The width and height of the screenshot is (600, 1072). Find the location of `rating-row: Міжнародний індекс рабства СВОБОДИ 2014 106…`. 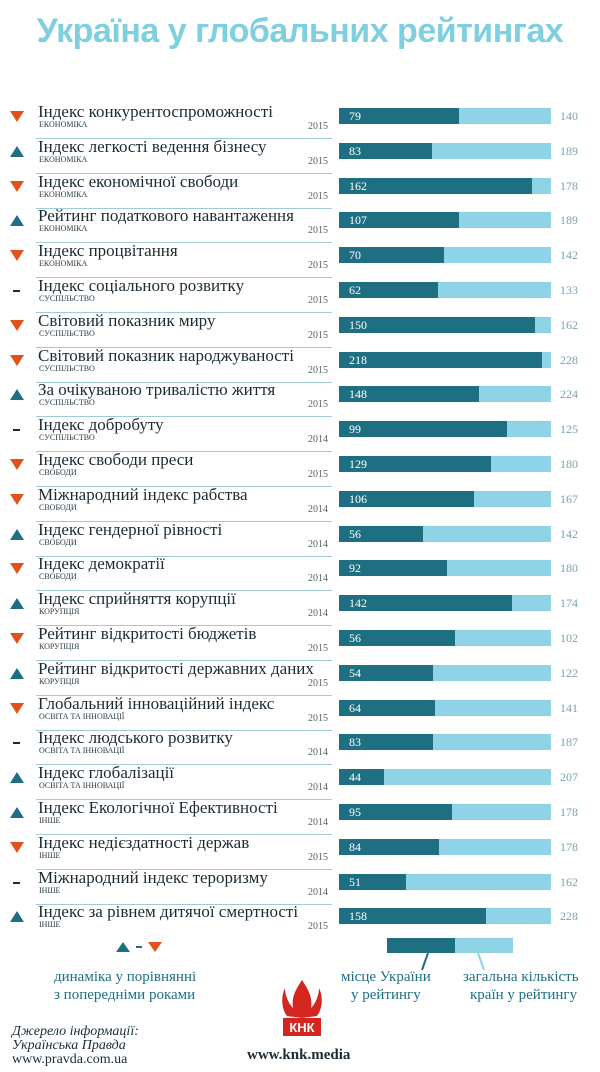

rating-row: Міжнародний індекс рабства СВОБОДИ 2014 106… is located at coordinates (300, 503).